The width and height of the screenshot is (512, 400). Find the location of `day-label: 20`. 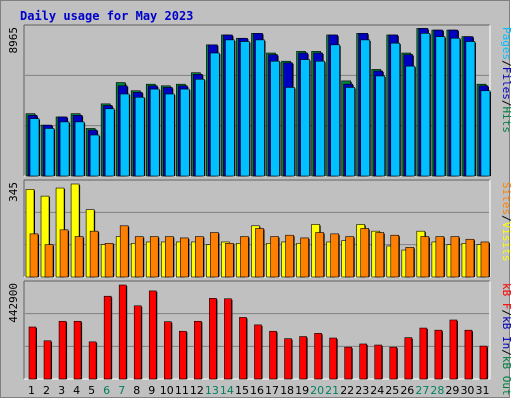

day-label: 20 is located at coordinates (317, 390).